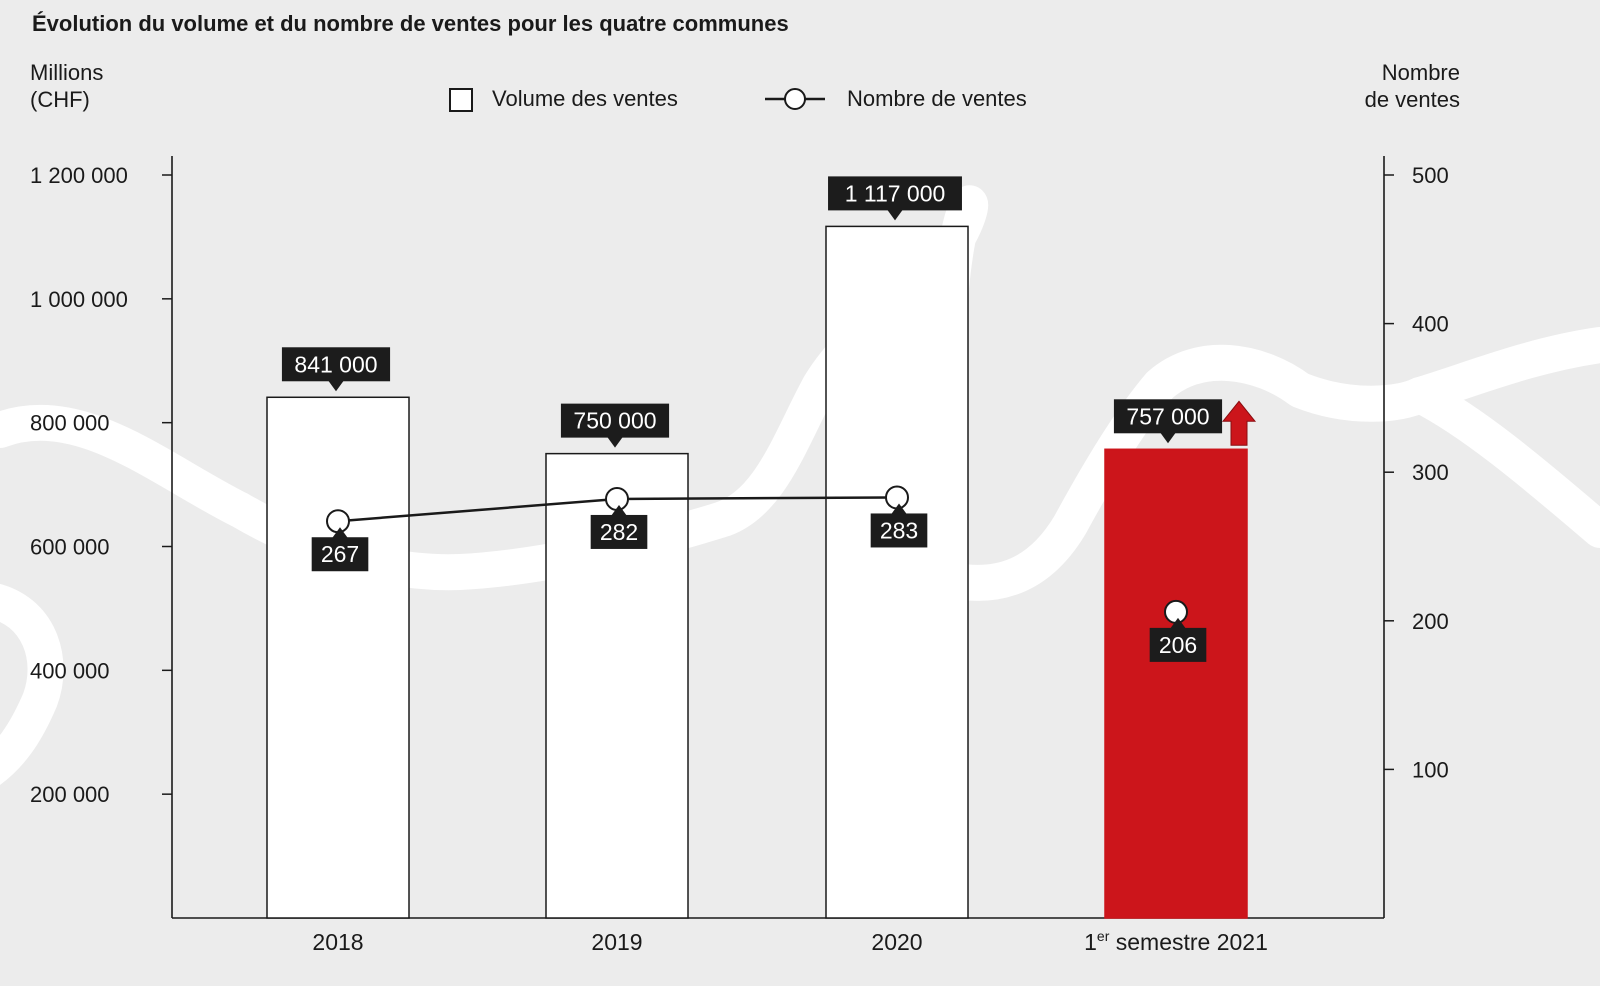  I want to click on count-data-label-text: 206, so click(1178, 645).